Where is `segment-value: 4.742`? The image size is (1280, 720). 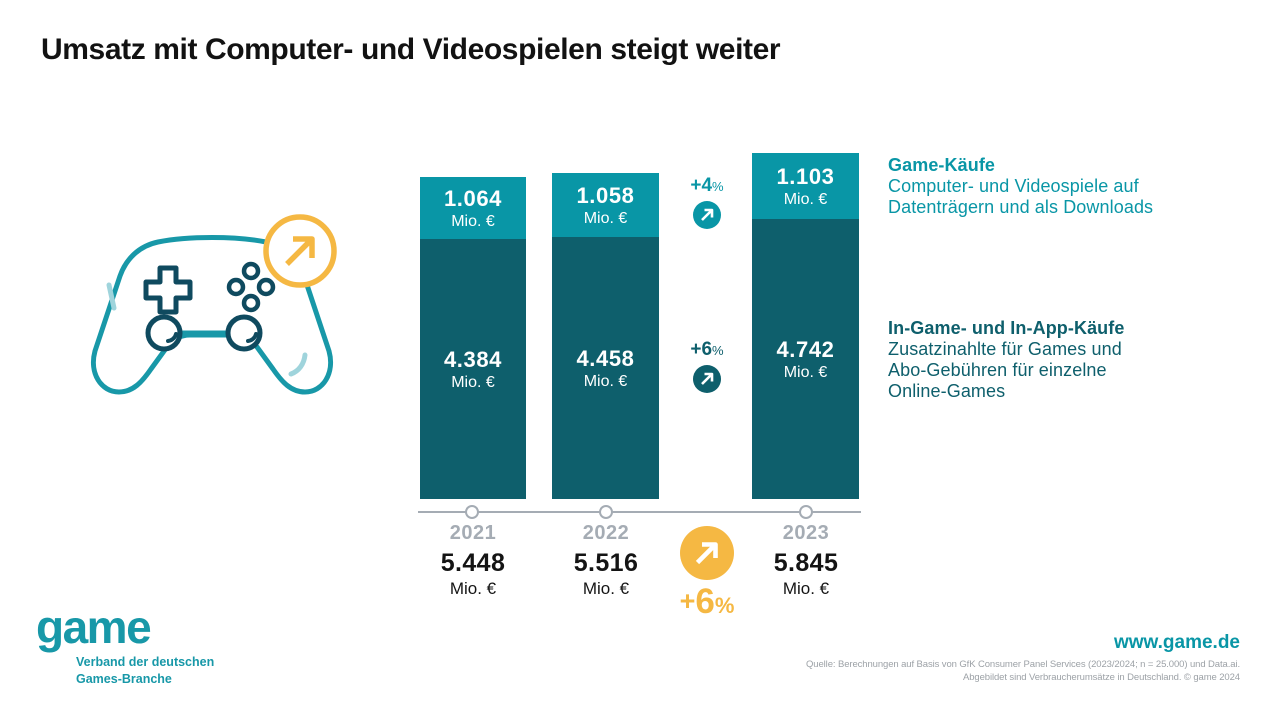 segment-value: 4.742 is located at coordinates (805, 349).